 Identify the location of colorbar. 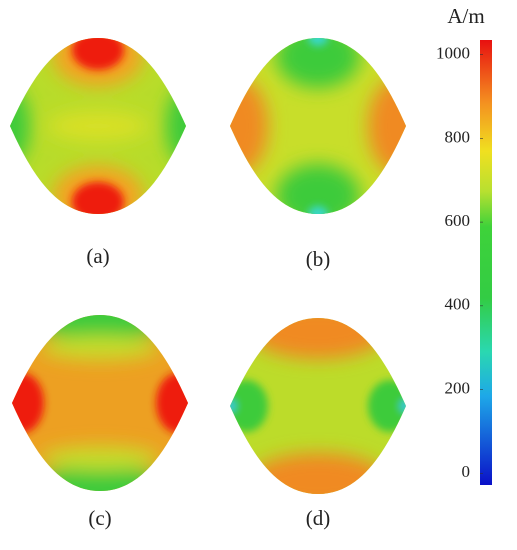
(486, 262).